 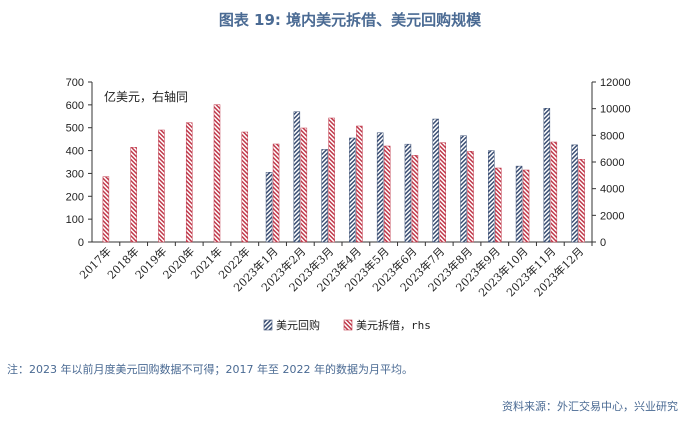 I want to click on y-right-tick-label: 4000, so click(x=612, y=190).